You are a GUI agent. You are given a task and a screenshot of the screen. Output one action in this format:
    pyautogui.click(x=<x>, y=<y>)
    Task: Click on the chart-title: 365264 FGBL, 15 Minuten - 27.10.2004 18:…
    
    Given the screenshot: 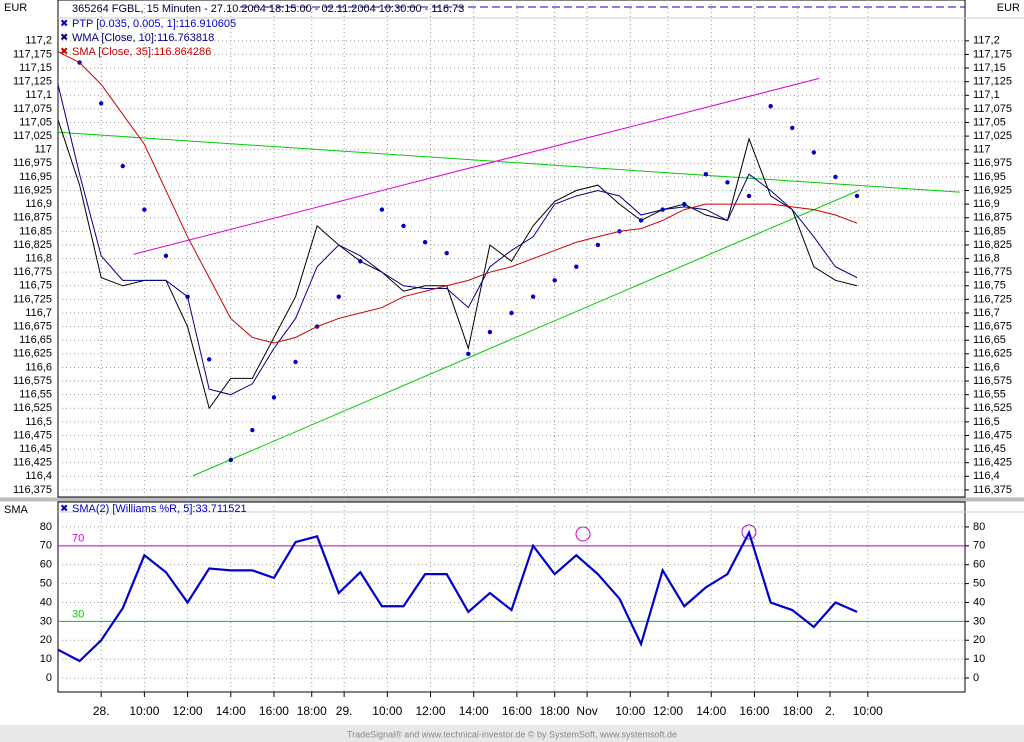 What is the action you would take?
    pyautogui.click(x=268, y=9)
    